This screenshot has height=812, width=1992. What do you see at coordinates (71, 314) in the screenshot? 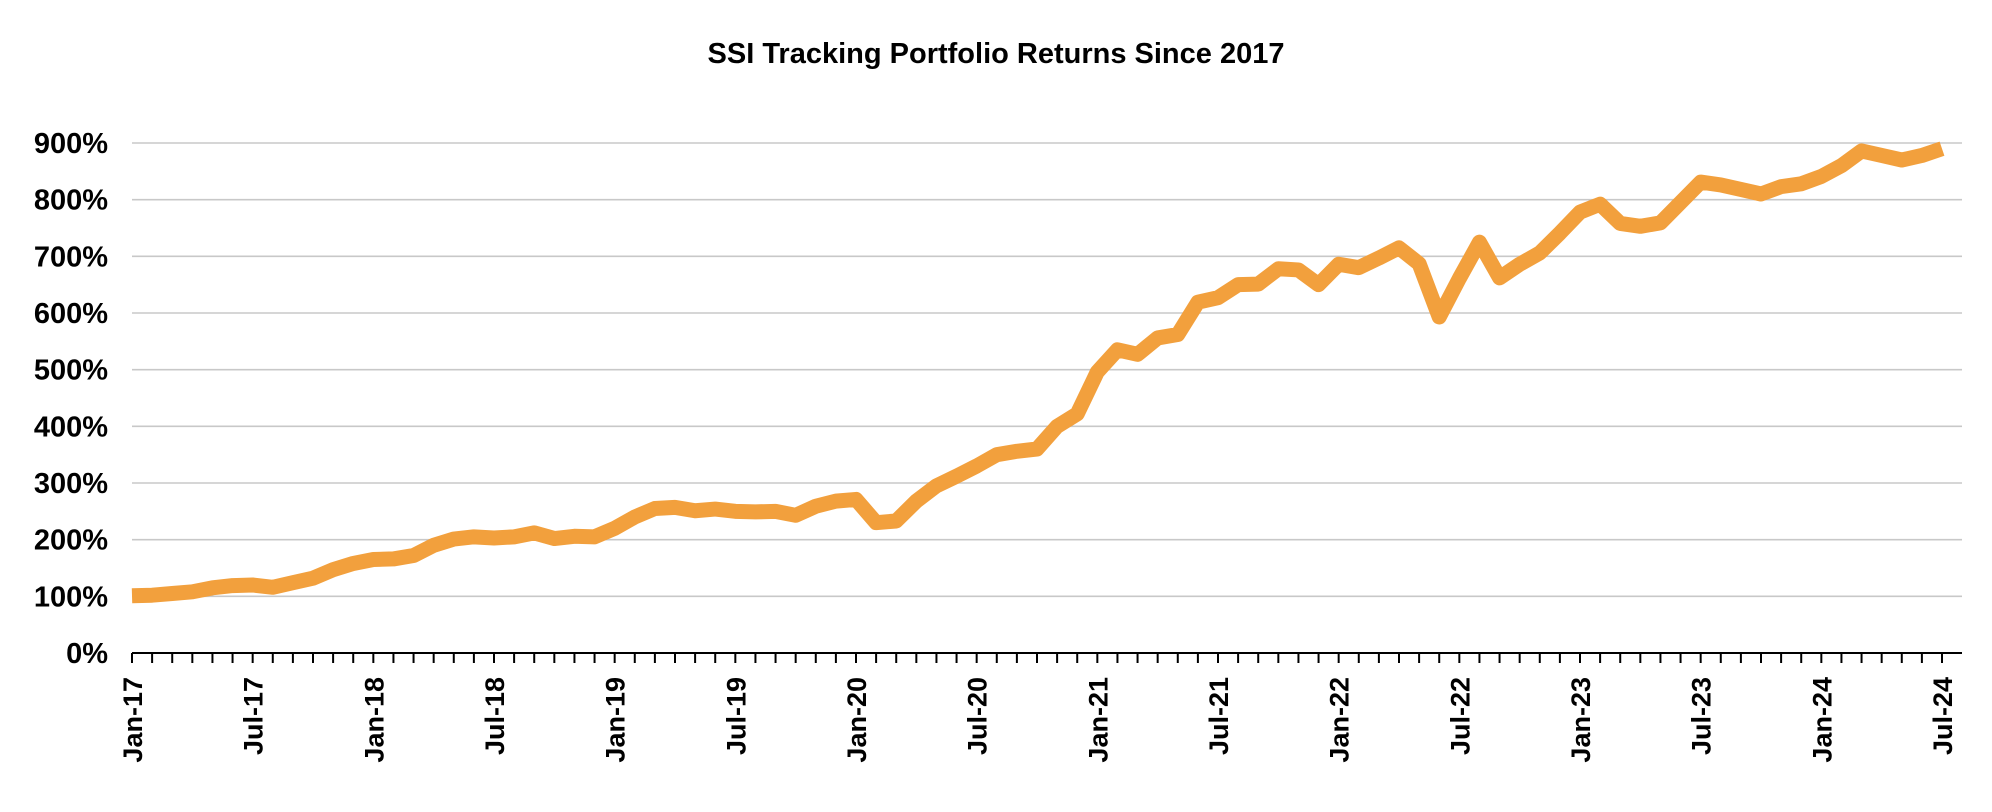
I see `y-tick-label: 600%` at bounding box center [71, 314].